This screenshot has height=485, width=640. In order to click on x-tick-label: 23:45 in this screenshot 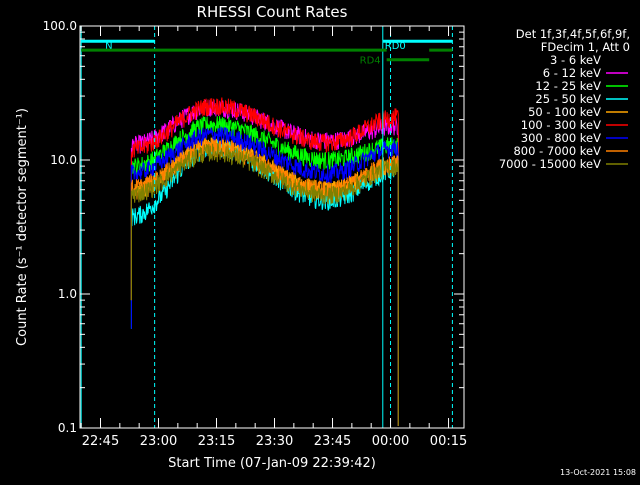, I will do `click(332, 441)`.